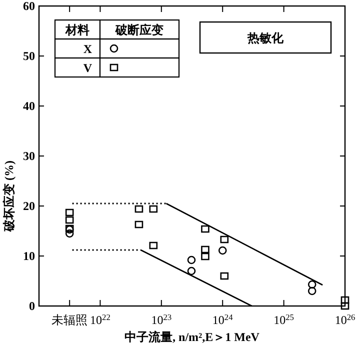  I want to click on x-axis-title: 中子流量, n/m²,E＞1 MeV, so click(192, 337).